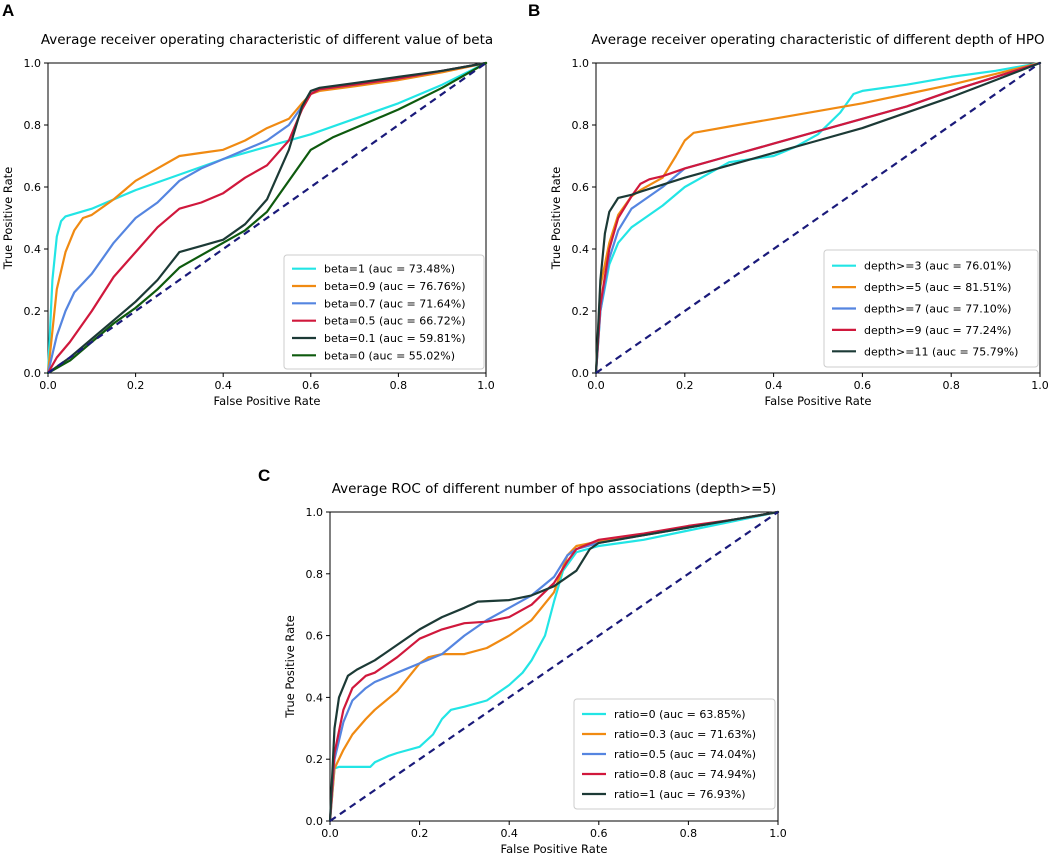 The height and width of the screenshot is (860, 1063). I want to click on legend-entry: depth>=9 (auc = 77.24%), so click(937, 330).